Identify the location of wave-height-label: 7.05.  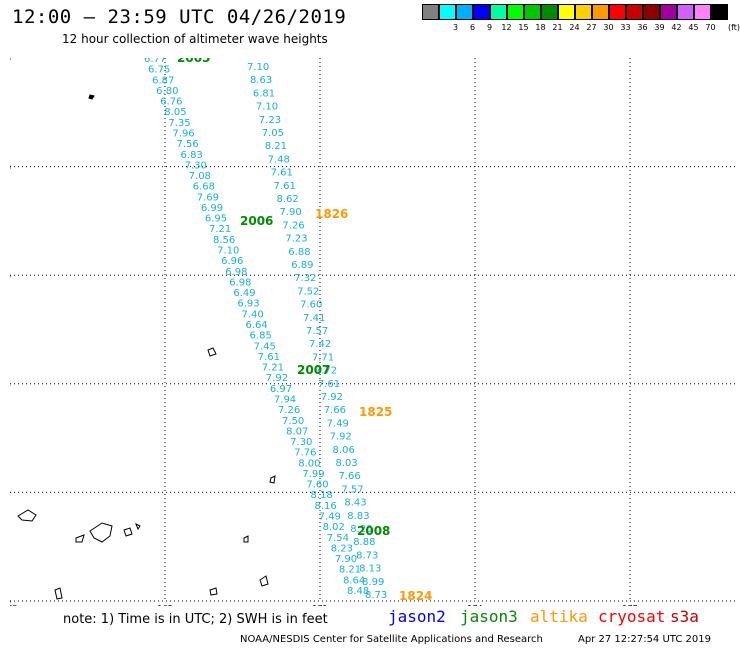
(273, 133).